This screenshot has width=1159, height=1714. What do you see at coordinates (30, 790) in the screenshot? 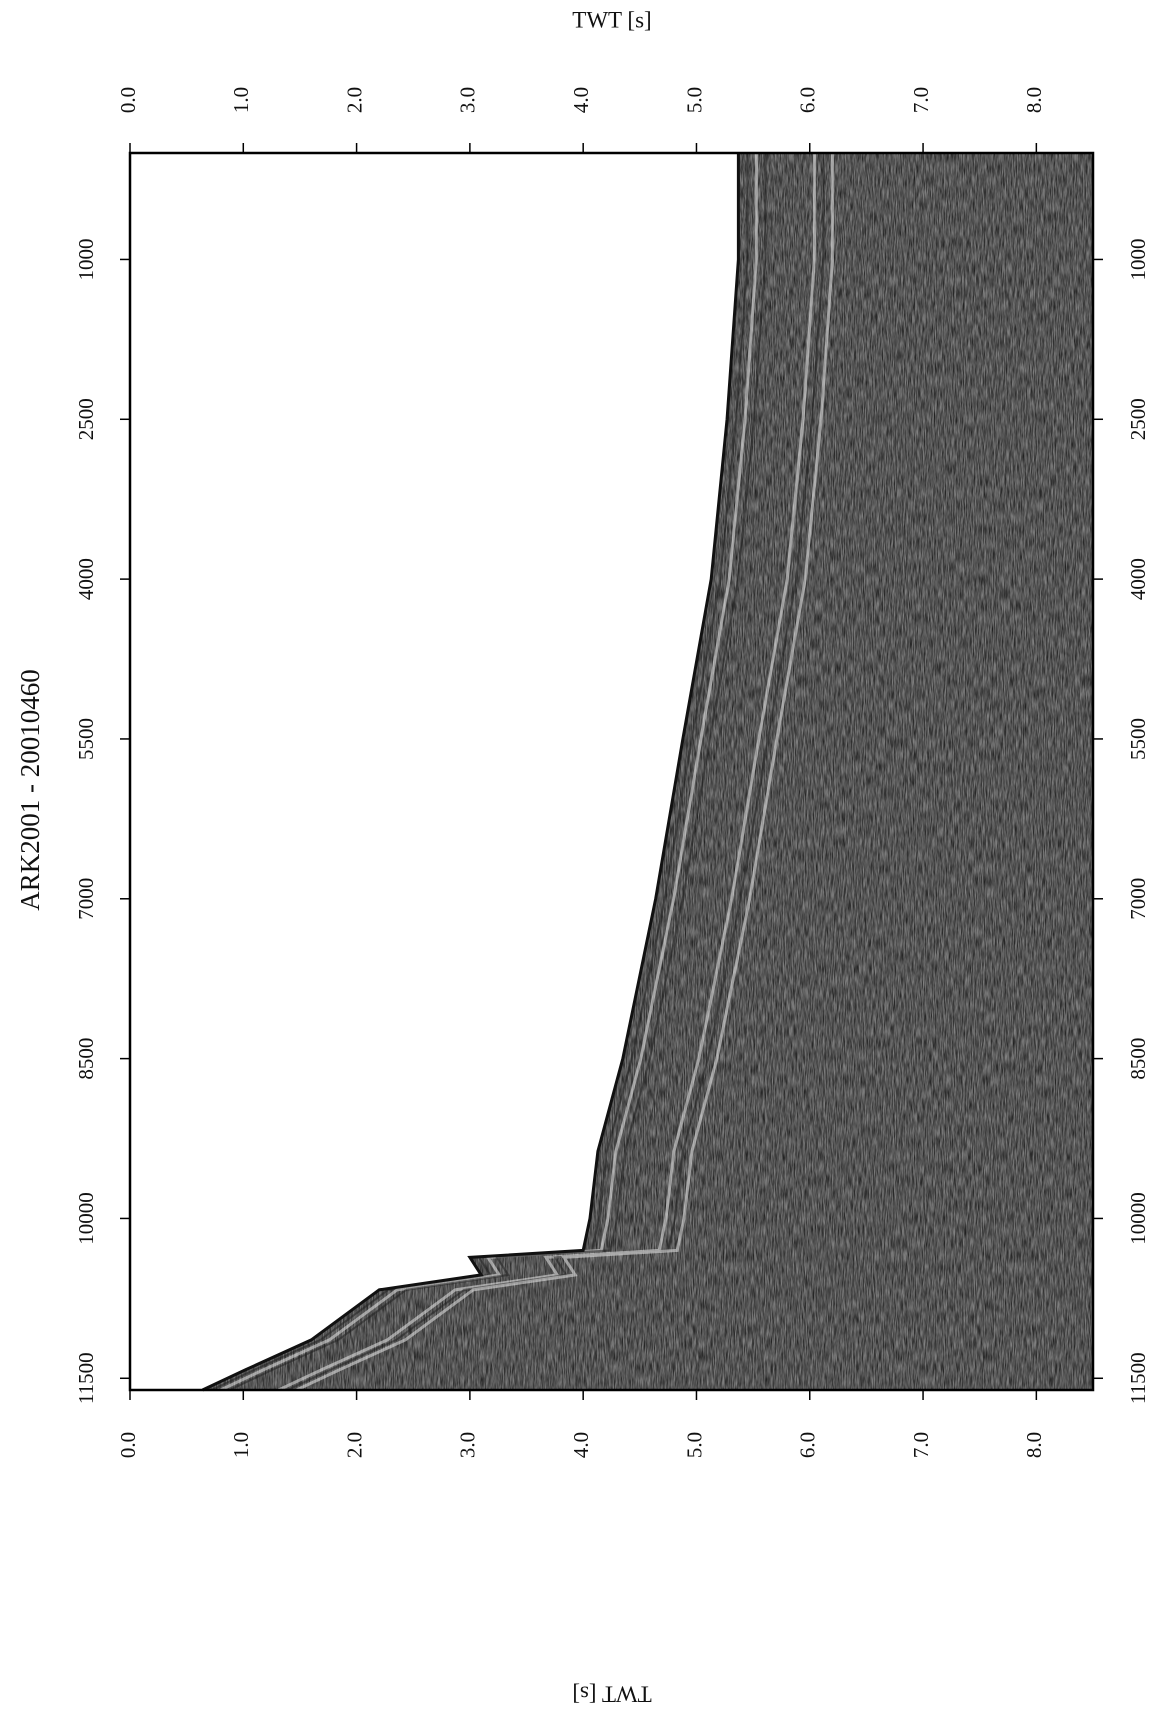
I see `chart-title: ARK2001 - 20010460` at bounding box center [30, 790].